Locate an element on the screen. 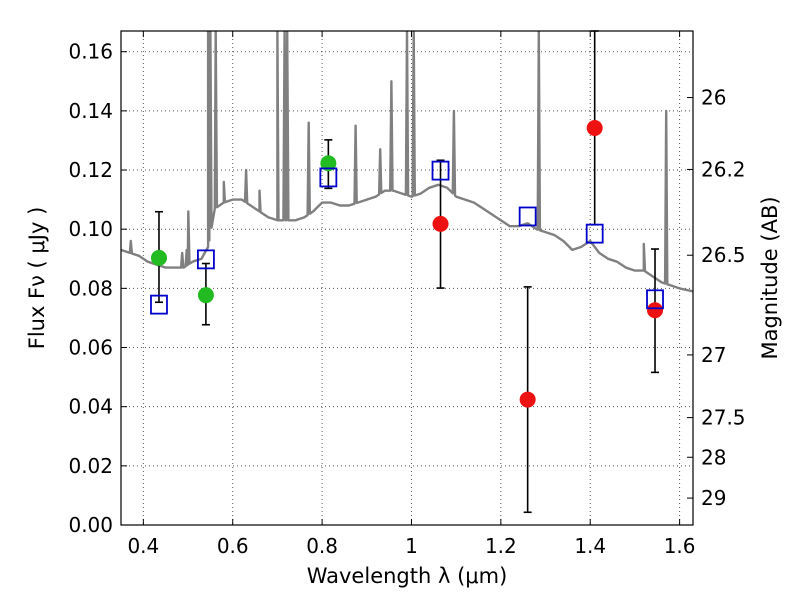 Image resolution: width=800 pixels, height=600 pixels. right-axis-title: Magnitude (AB) is located at coordinates (770, 277).